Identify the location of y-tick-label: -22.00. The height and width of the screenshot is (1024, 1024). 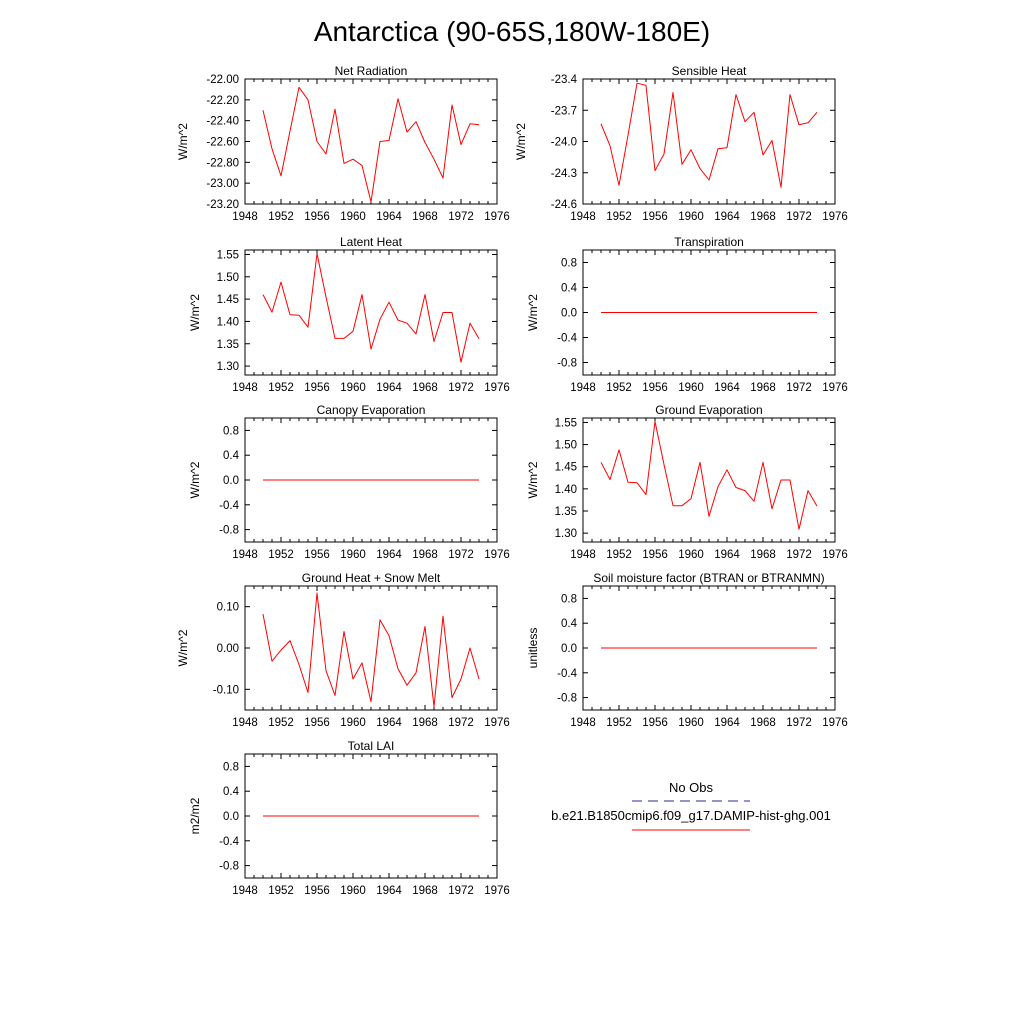
(222, 80).